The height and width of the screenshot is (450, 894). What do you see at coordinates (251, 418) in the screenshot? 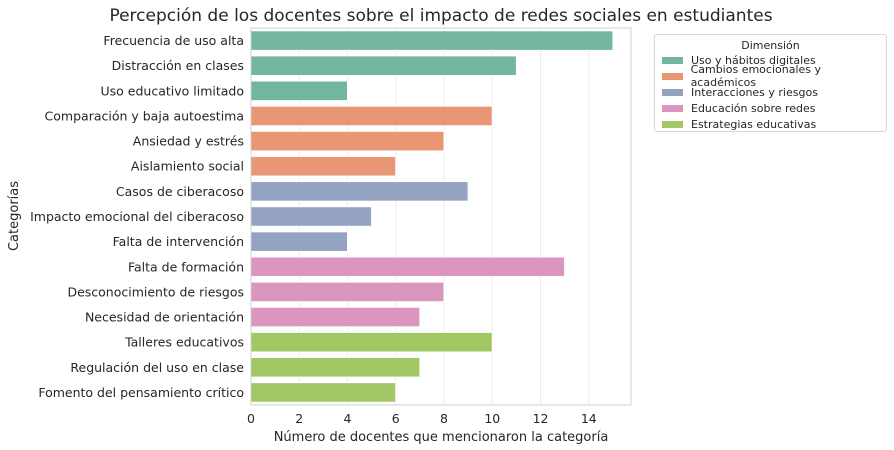
I see `x-tick-label: 0` at bounding box center [251, 418].